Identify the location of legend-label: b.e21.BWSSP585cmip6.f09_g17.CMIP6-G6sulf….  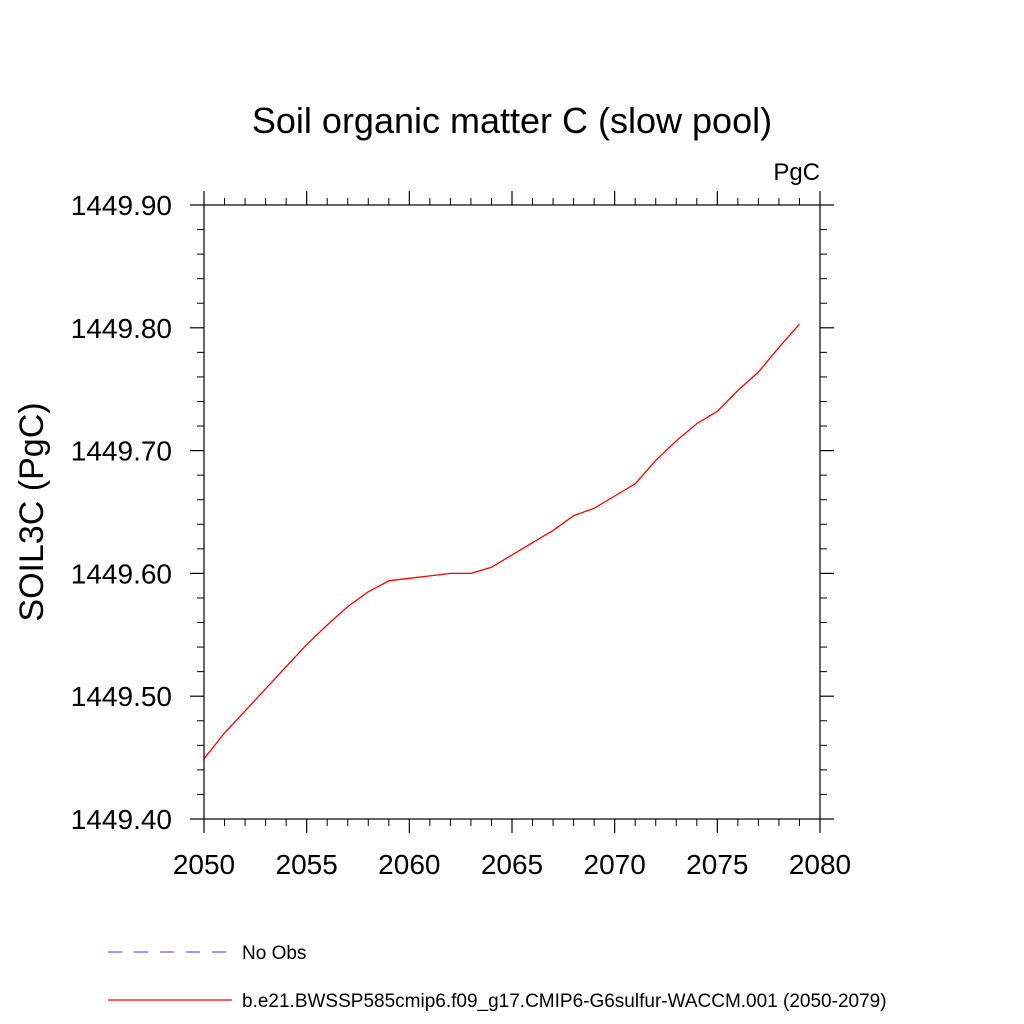
(564, 1001).